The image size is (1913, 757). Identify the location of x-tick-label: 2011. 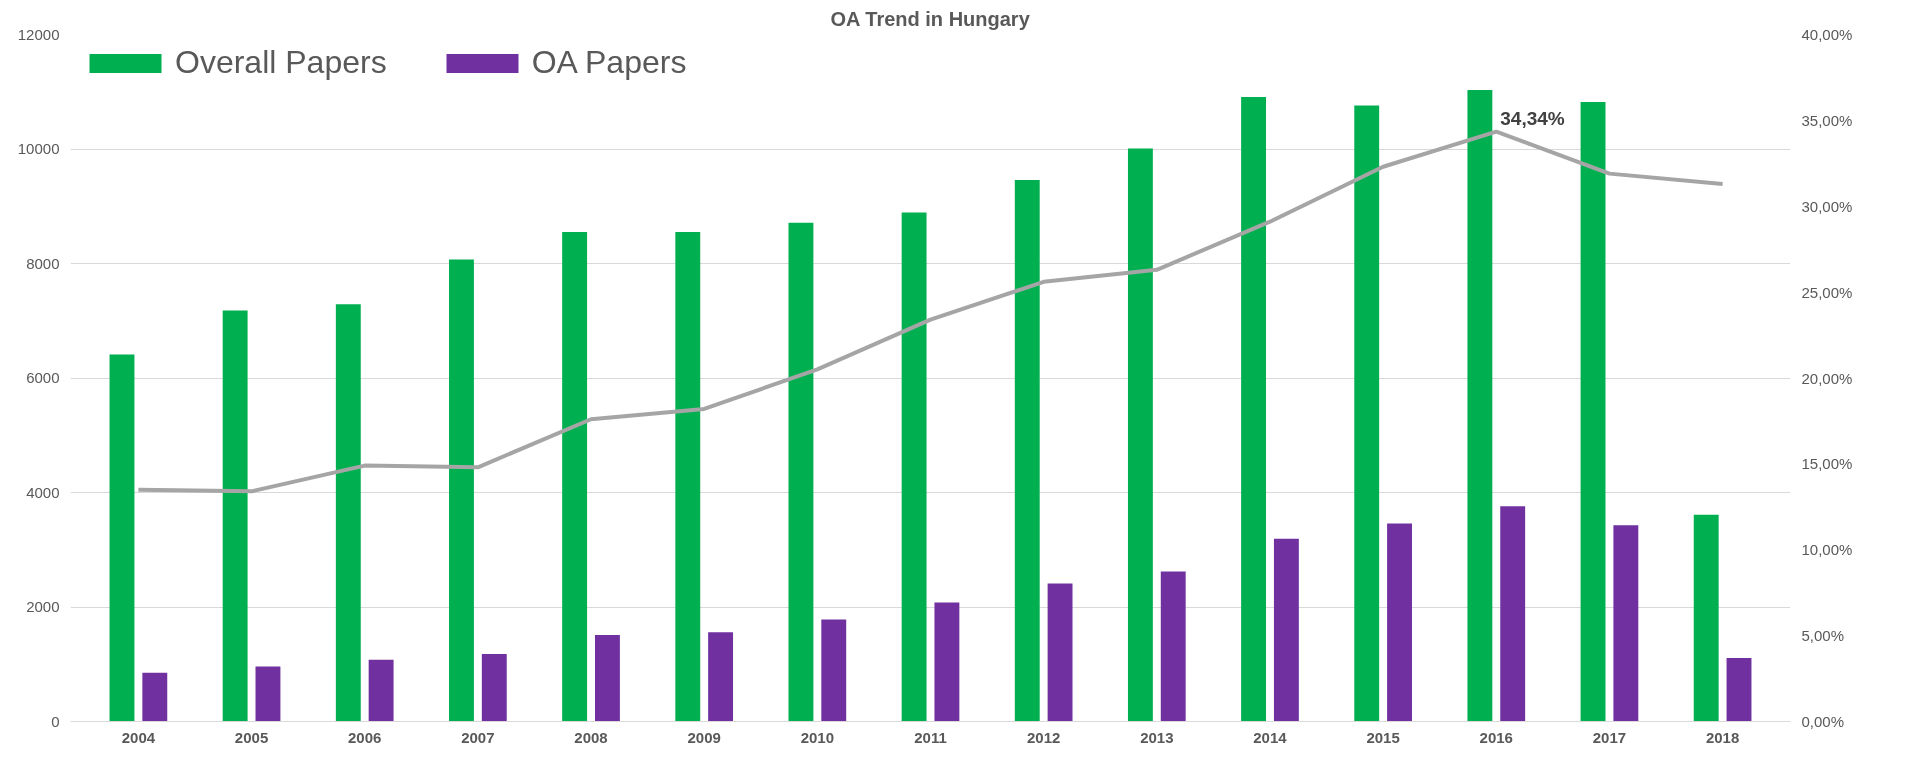
(930, 737).